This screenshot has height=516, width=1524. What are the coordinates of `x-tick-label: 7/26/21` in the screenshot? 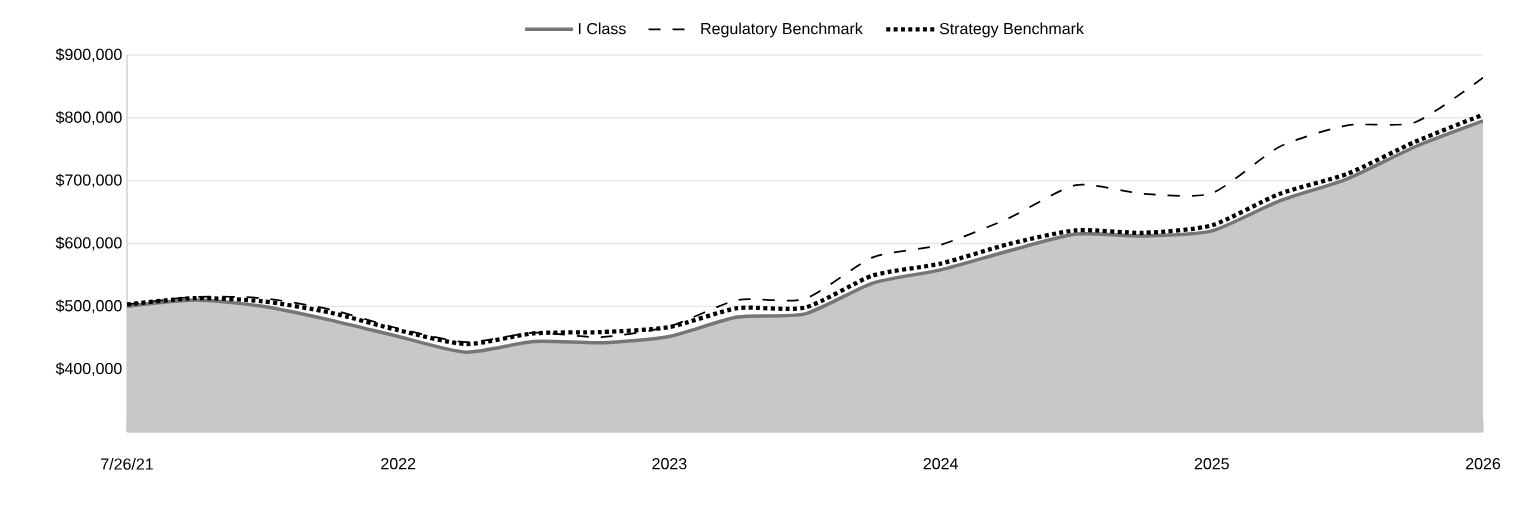 It's located at (127, 464).